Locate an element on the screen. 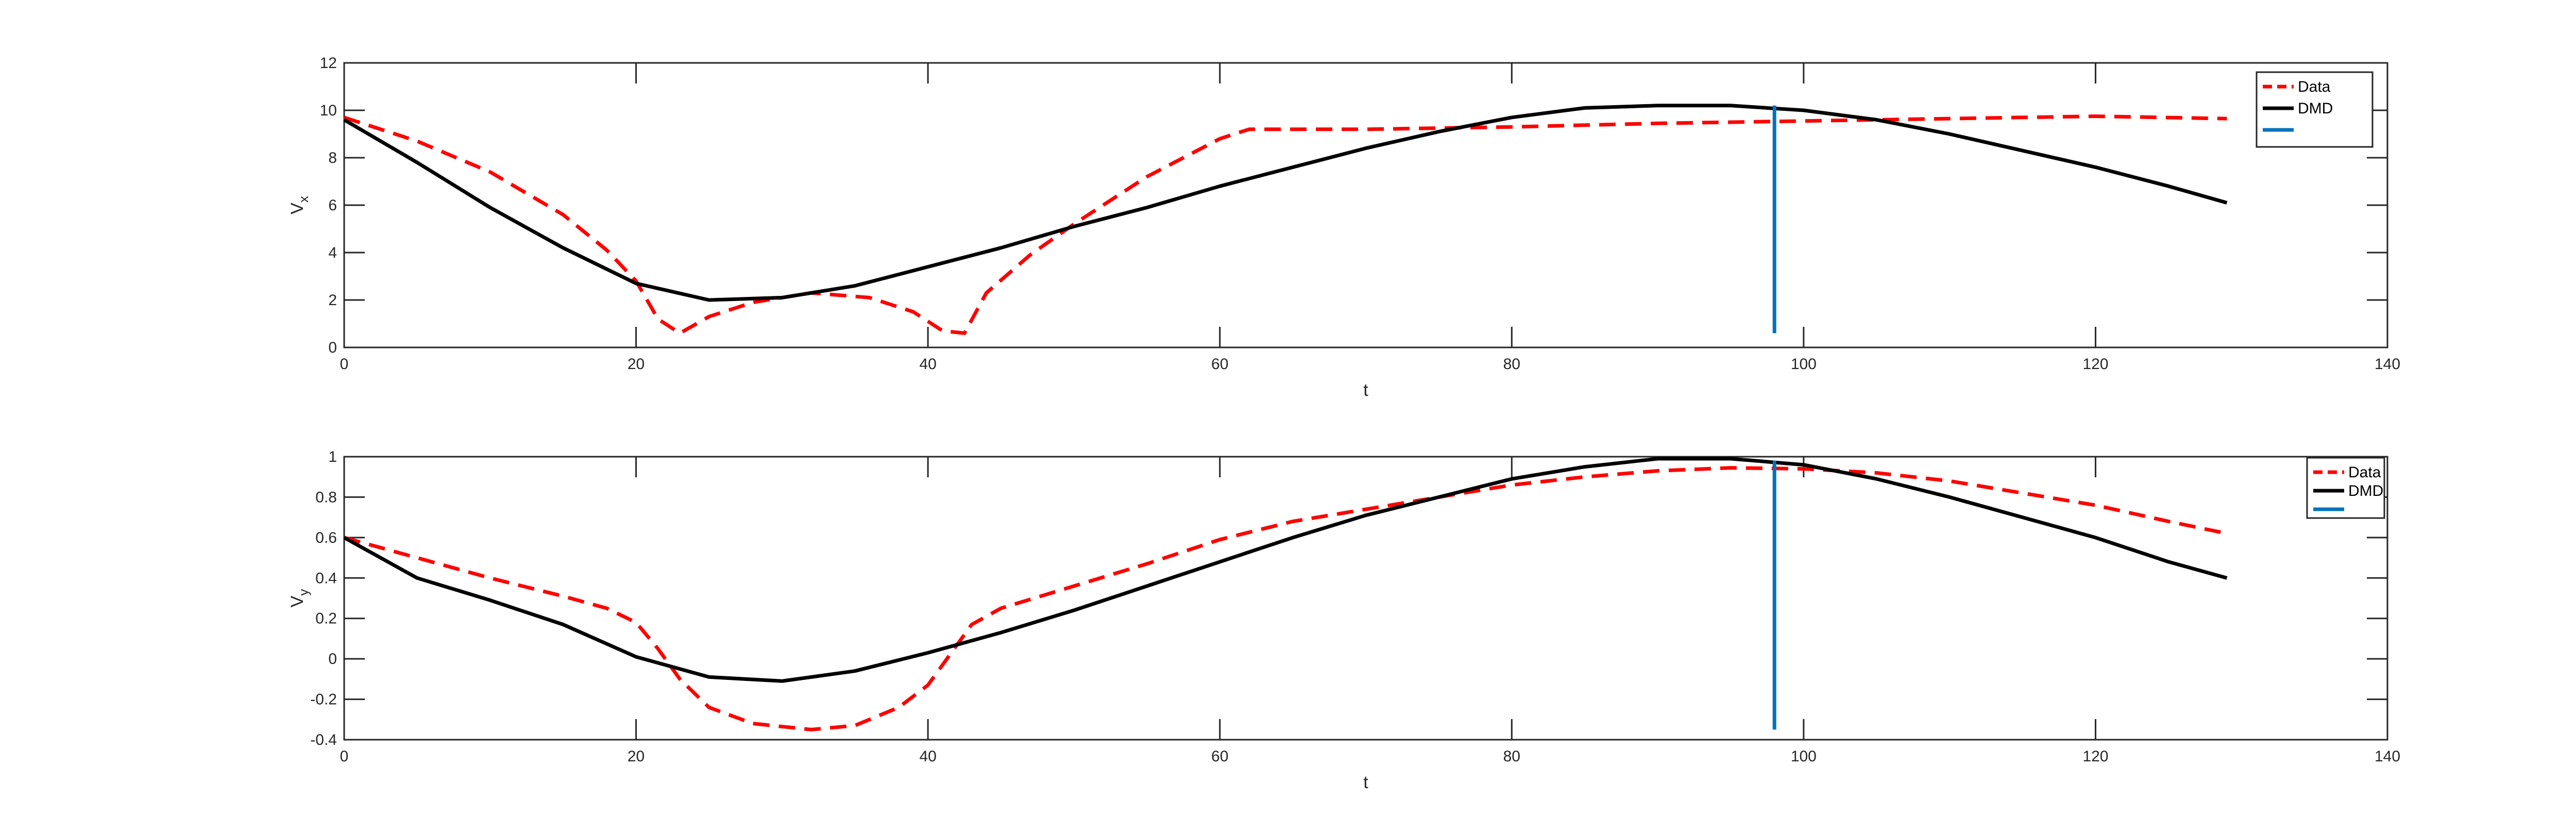  chart-2-y-tick-label: -0.4 is located at coordinates (324, 739).